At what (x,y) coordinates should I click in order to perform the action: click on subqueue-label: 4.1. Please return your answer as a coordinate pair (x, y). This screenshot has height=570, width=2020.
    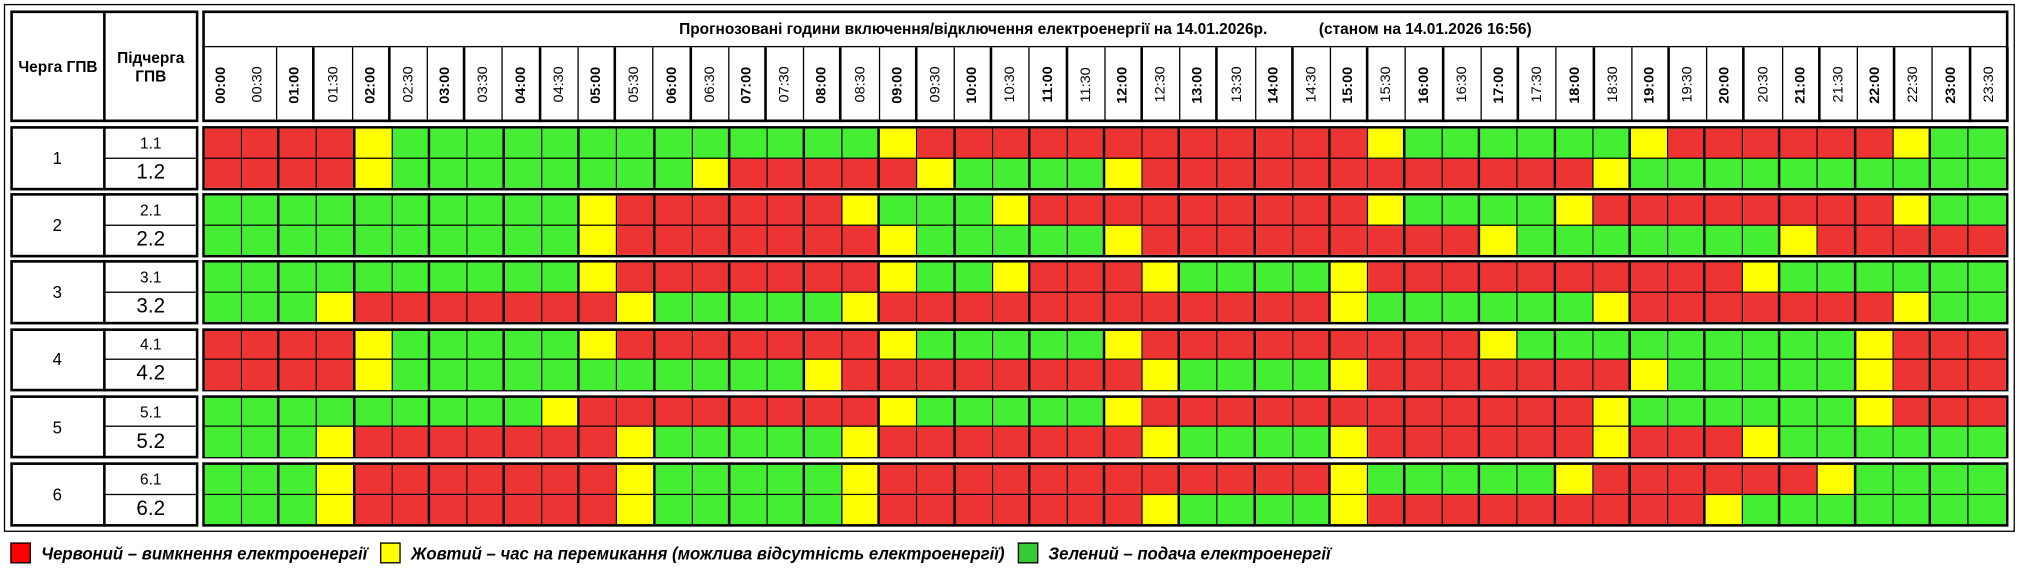
    Looking at the image, I should click on (150, 345).